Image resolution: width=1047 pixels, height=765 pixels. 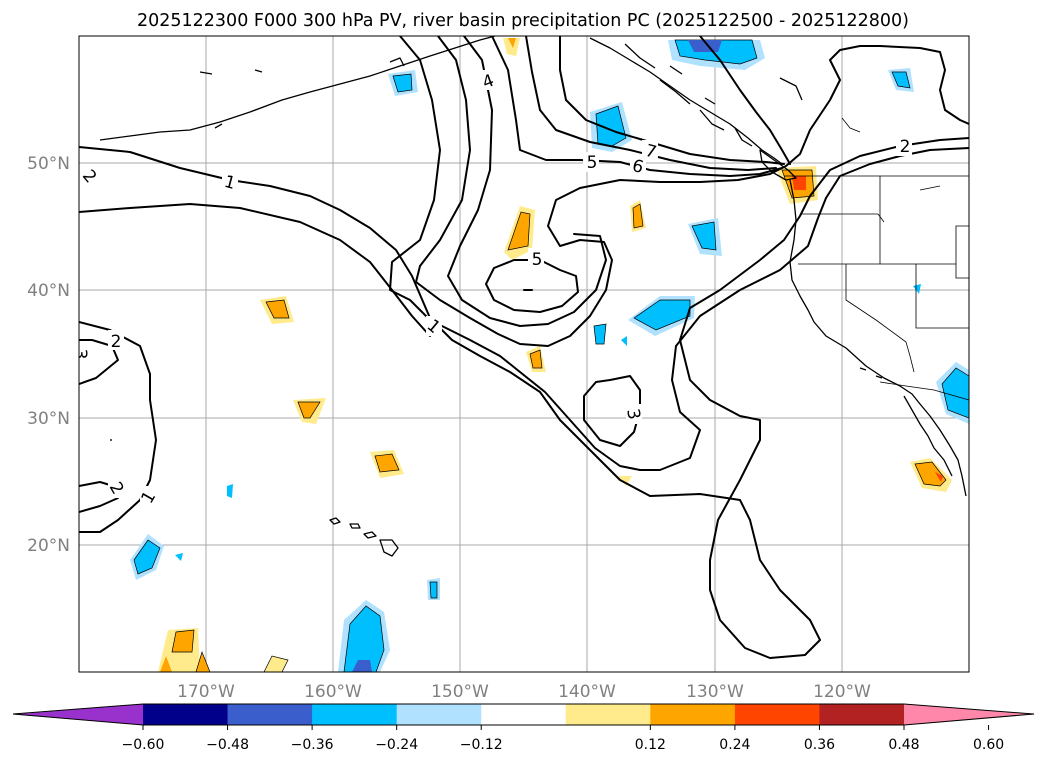 I want to click on lat-label: 30°N, so click(x=48, y=419).